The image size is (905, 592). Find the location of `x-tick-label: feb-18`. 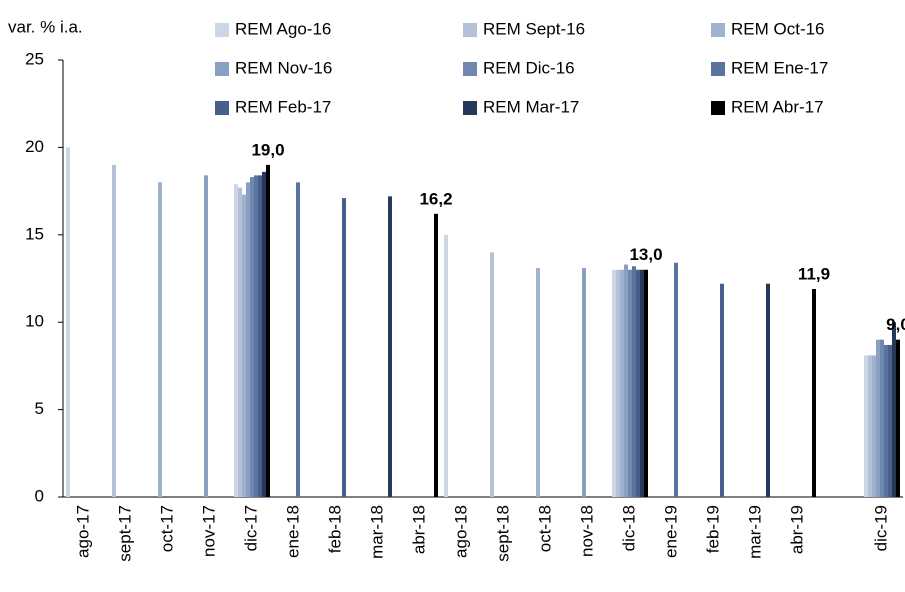

x-tick-label: feb-18 is located at coordinates (334, 529).